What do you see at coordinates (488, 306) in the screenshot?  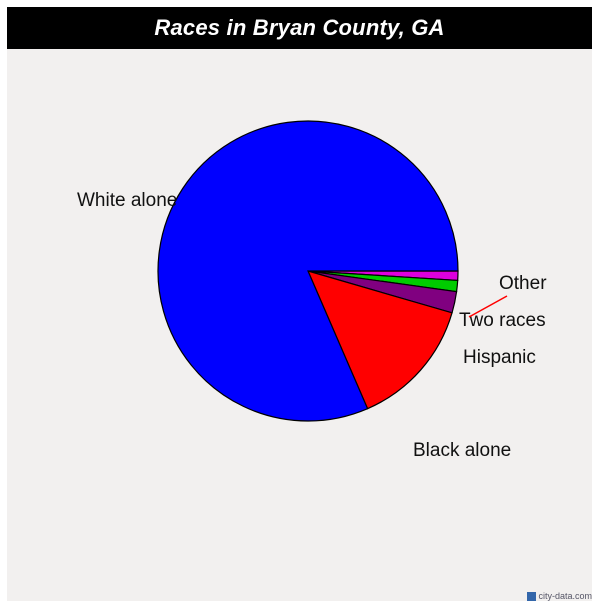 I see `leader-line-other` at bounding box center [488, 306].